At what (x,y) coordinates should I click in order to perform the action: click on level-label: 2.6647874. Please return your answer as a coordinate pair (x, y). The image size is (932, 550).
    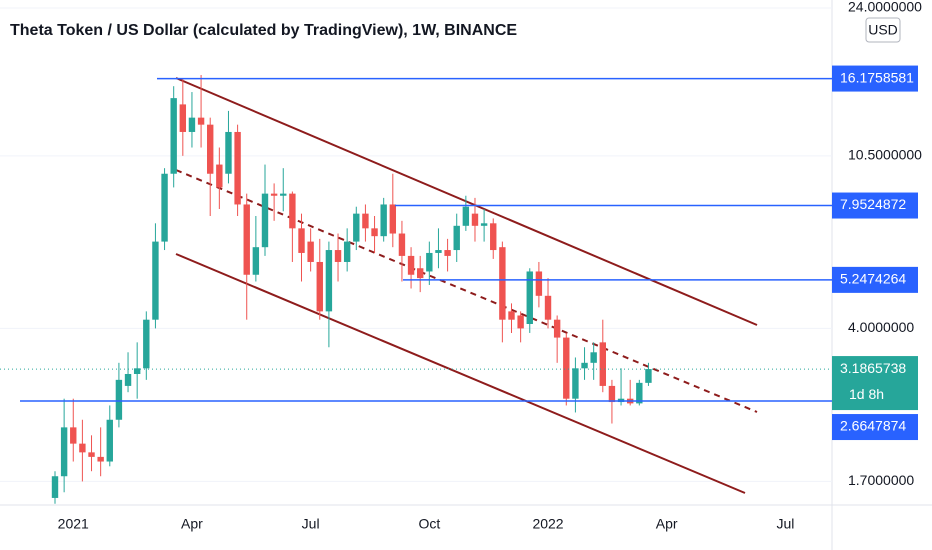
    Looking at the image, I should click on (873, 426).